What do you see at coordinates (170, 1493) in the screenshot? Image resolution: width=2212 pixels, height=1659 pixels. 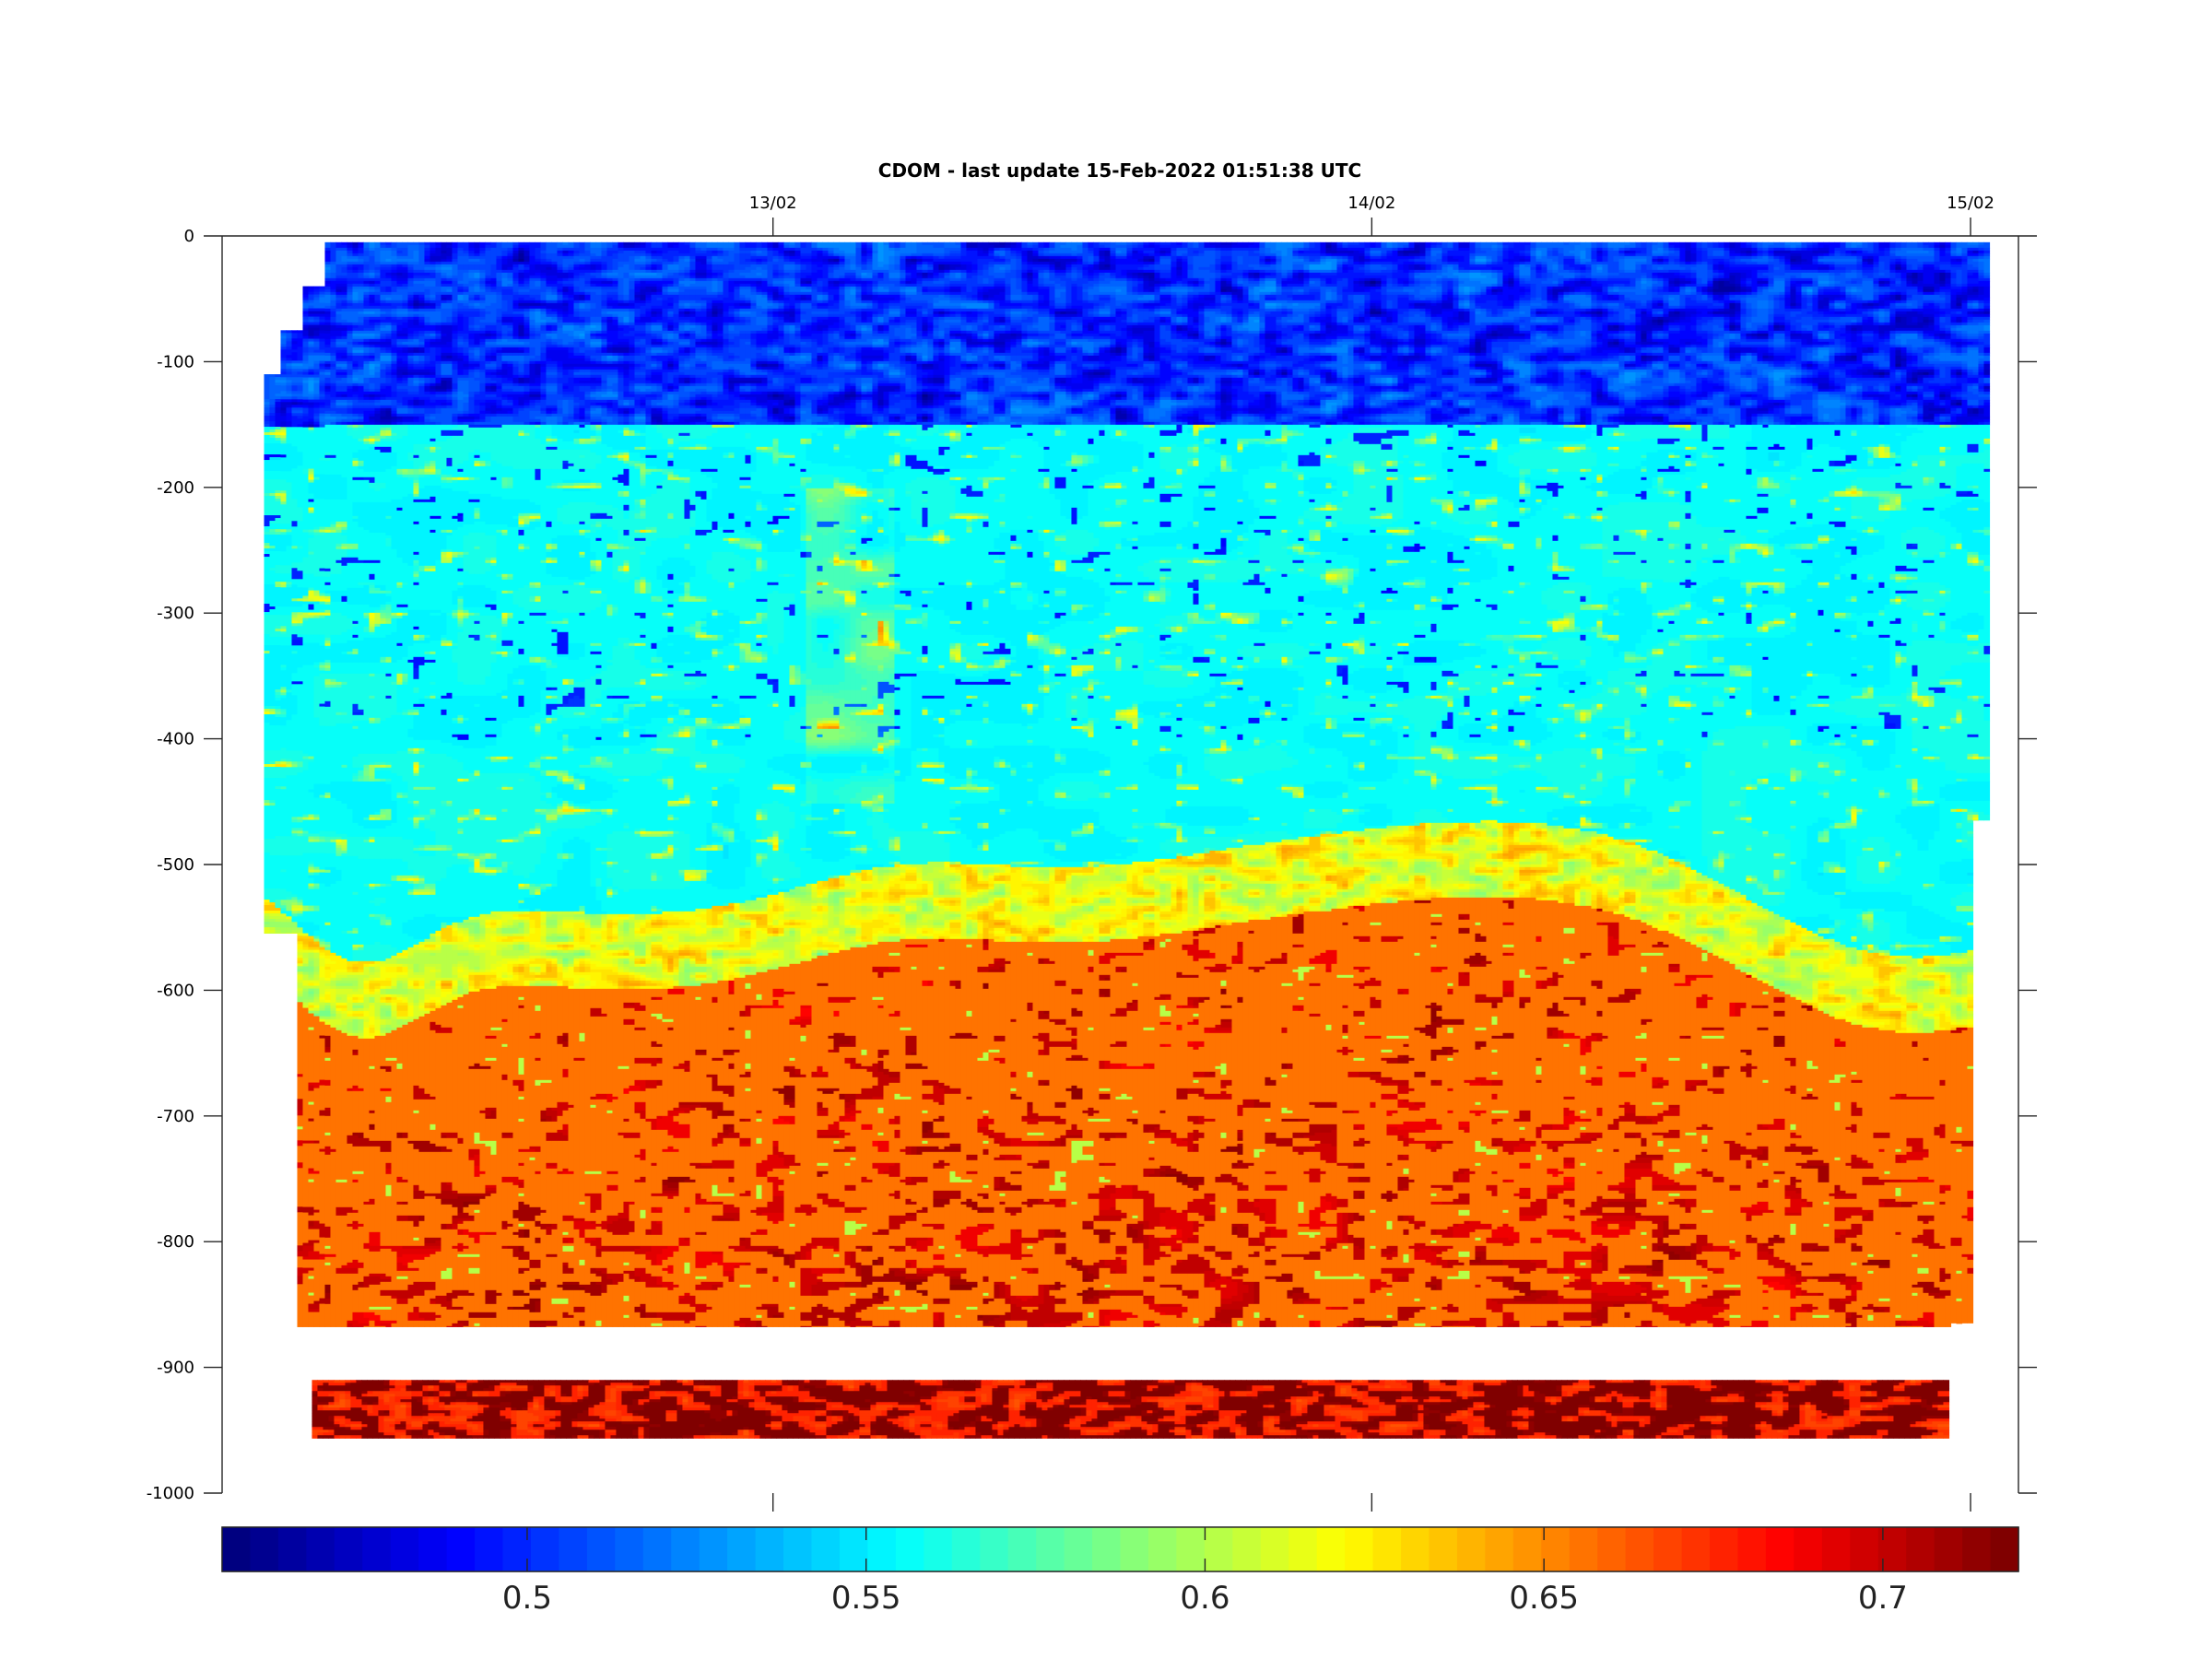 I see `y-tick-label: -1000` at bounding box center [170, 1493].